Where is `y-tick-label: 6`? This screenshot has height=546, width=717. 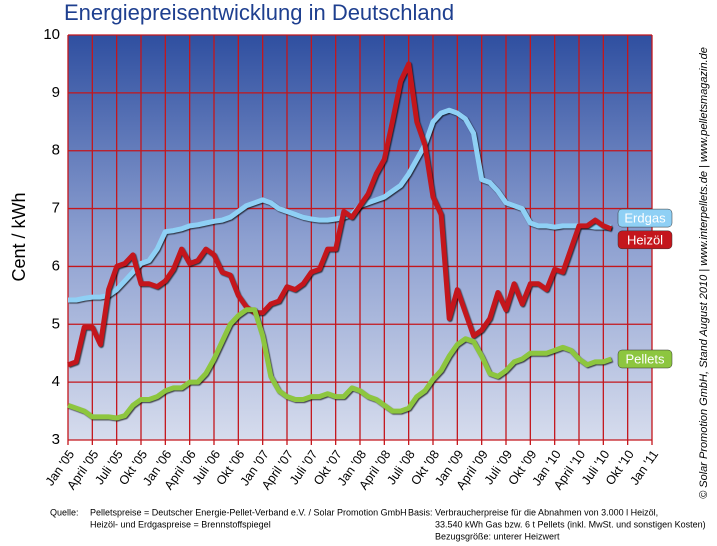 y-tick-label: 6 is located at coordinates (56, 265).